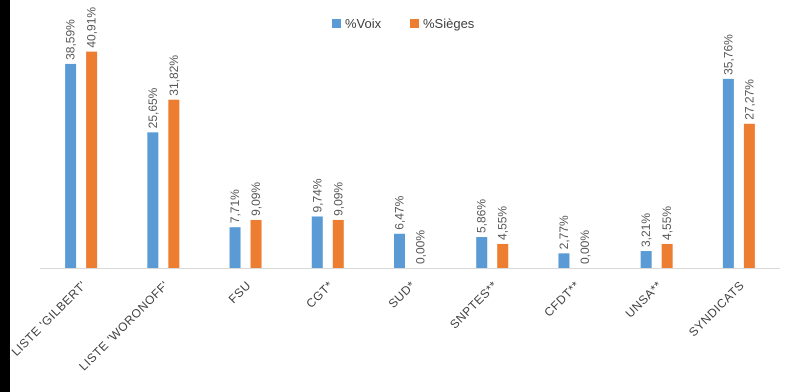  Describe the element at coordinates (482, 216) in the screenshot. I see `data-label-series1-6: 5,86%` at that location.